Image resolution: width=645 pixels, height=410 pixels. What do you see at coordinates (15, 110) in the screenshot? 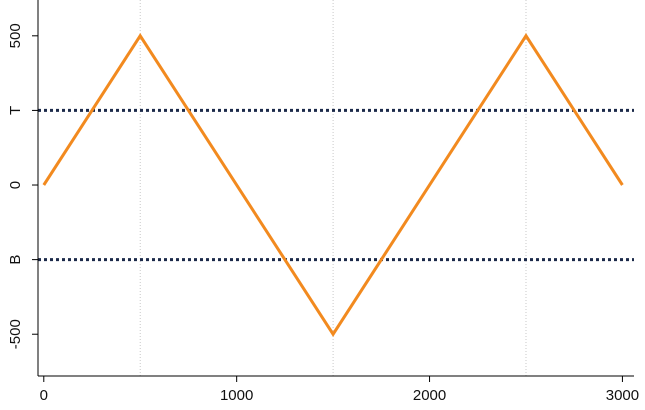
I see `y-tick-label: T` at bounding box center [15, 110].